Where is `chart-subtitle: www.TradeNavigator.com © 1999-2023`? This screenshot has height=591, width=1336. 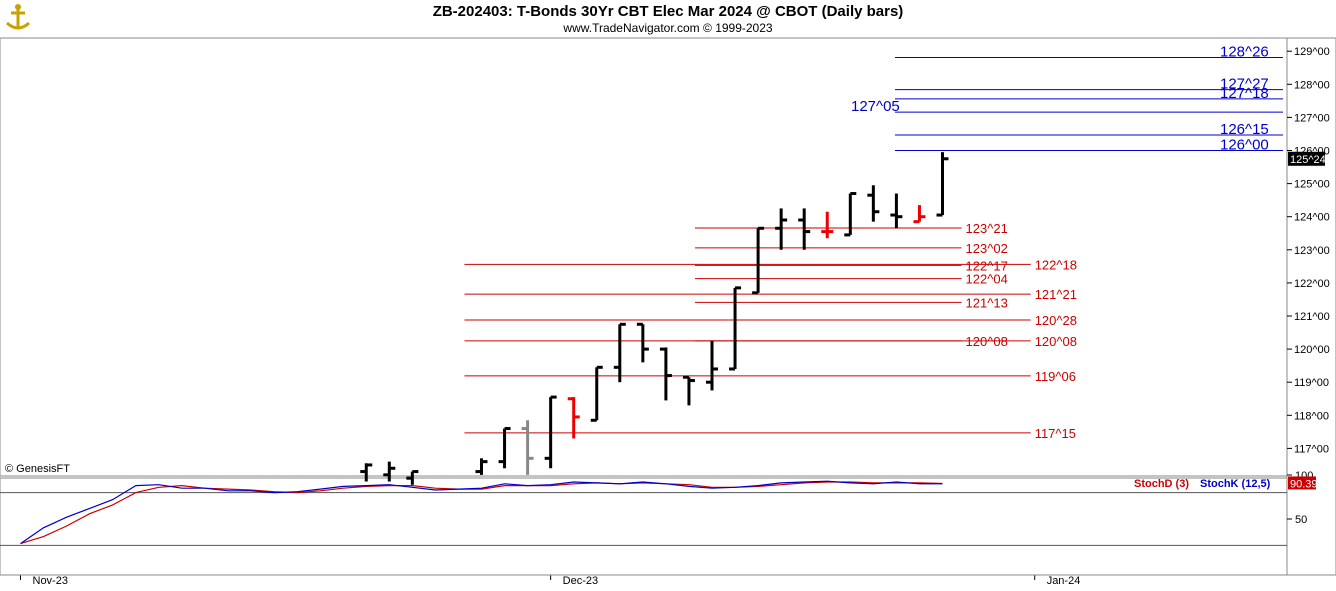
chart-subtitle: www.TradeNavigator.com © 1999-2023 is located at coordinates (668, 28).